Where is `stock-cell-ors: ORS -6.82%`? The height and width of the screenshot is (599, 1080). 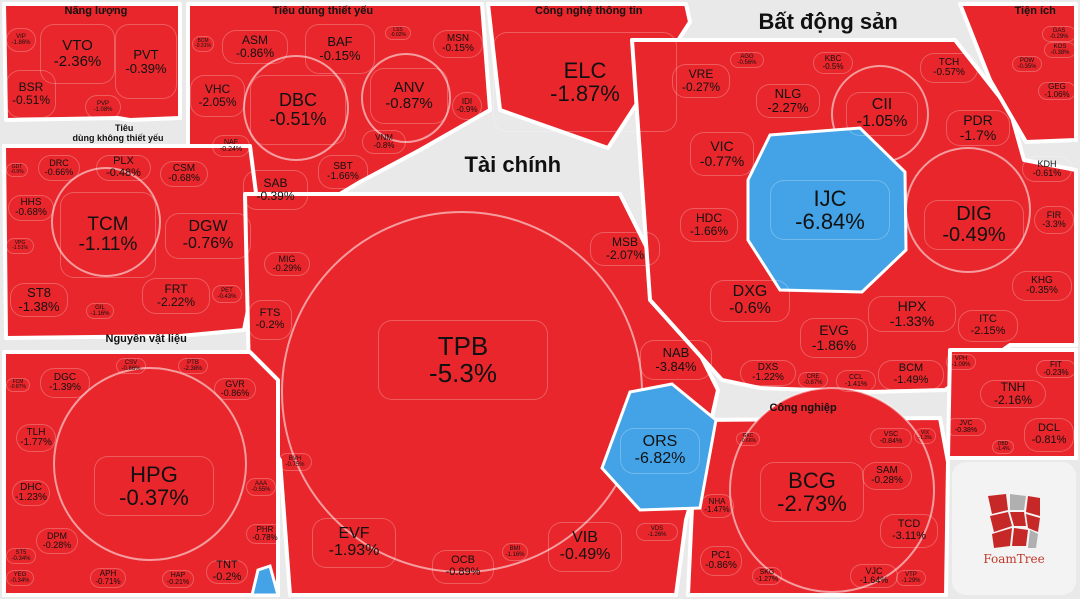
stock-cell-ors: ORS -6.82% is located at coordinates (660, 451).